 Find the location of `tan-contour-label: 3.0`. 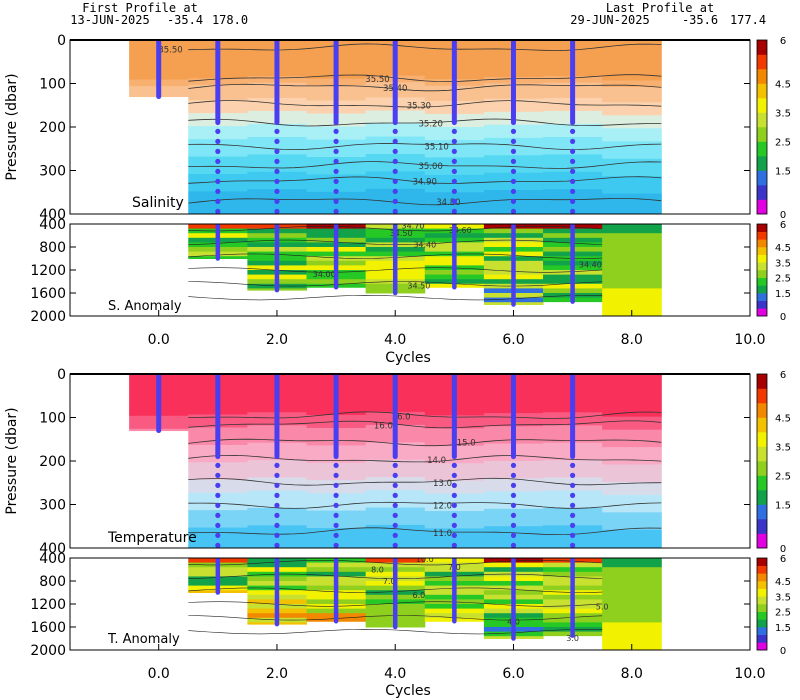

tan-contour-label: 3.0 is located at coordinates (572, 638).